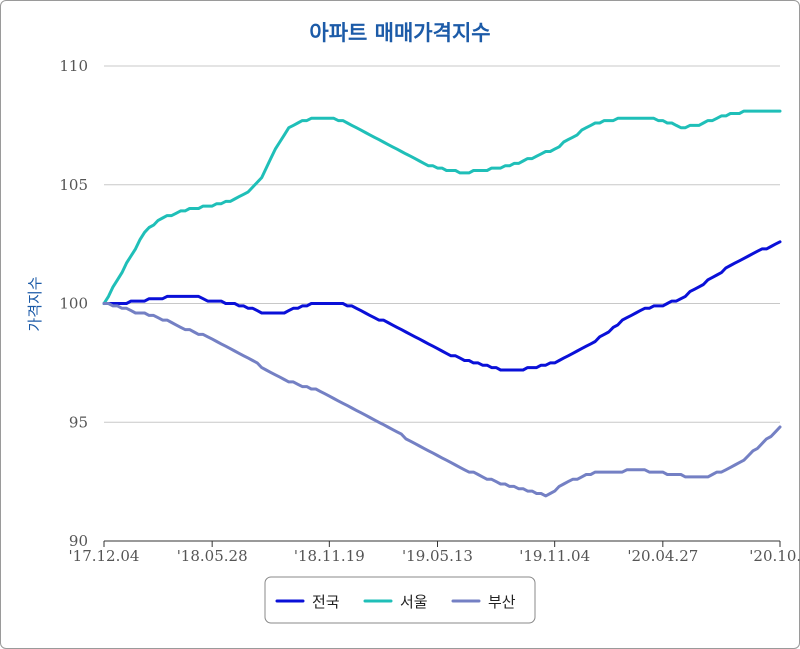  What do you see at coordinates (212, 556) in the screenshot?
I see `x-tick-label: '18.05.28` at bounding box center [212, 556].